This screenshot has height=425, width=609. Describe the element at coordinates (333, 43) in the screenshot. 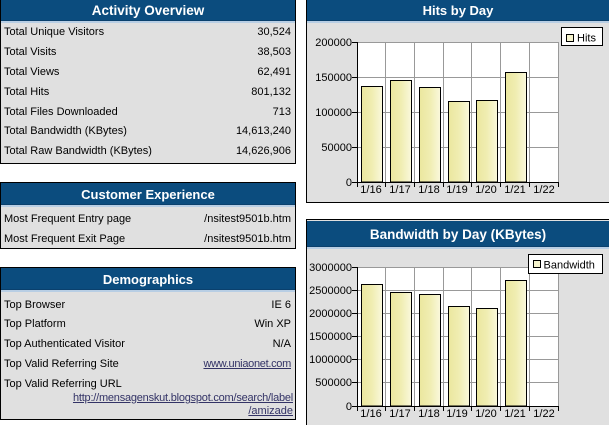

I see `svg-text: 200000` at that location.